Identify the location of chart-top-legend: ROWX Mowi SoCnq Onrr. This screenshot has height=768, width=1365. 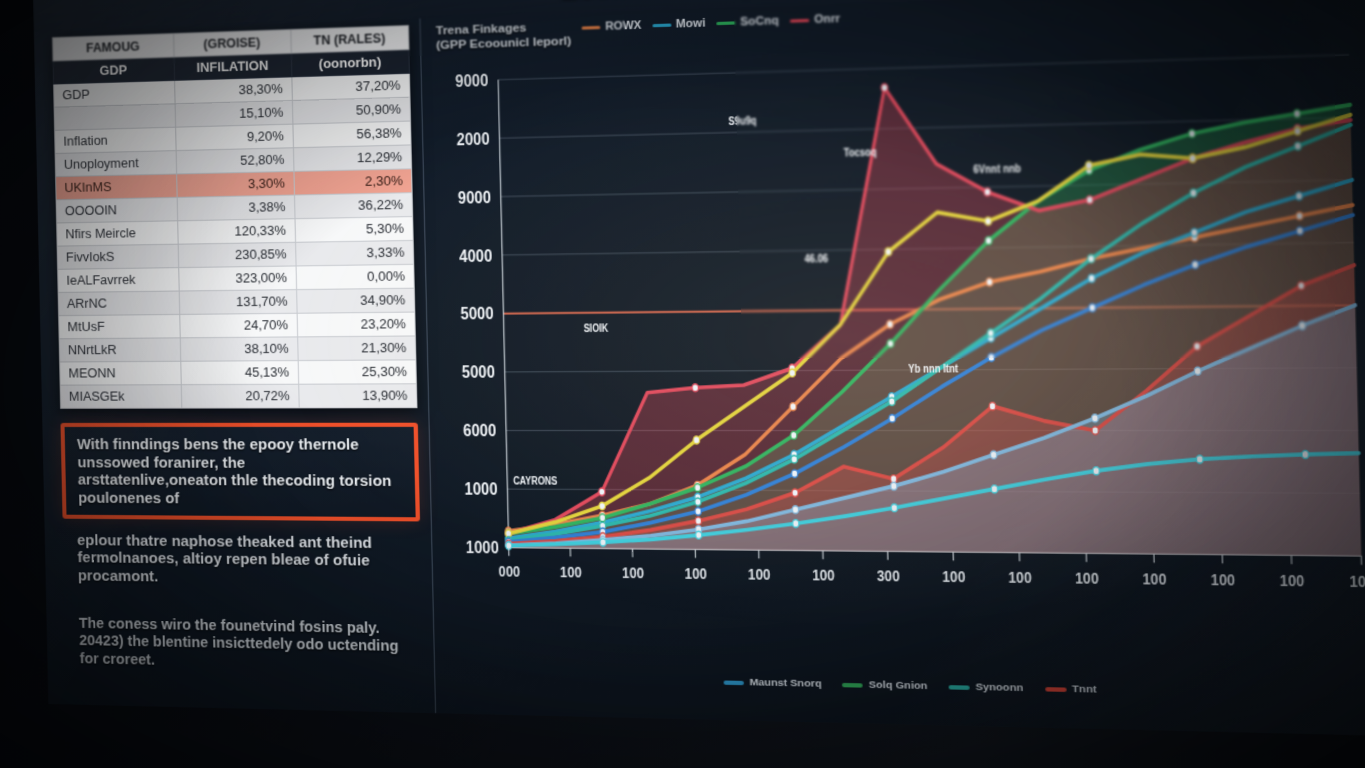
(711, 22).